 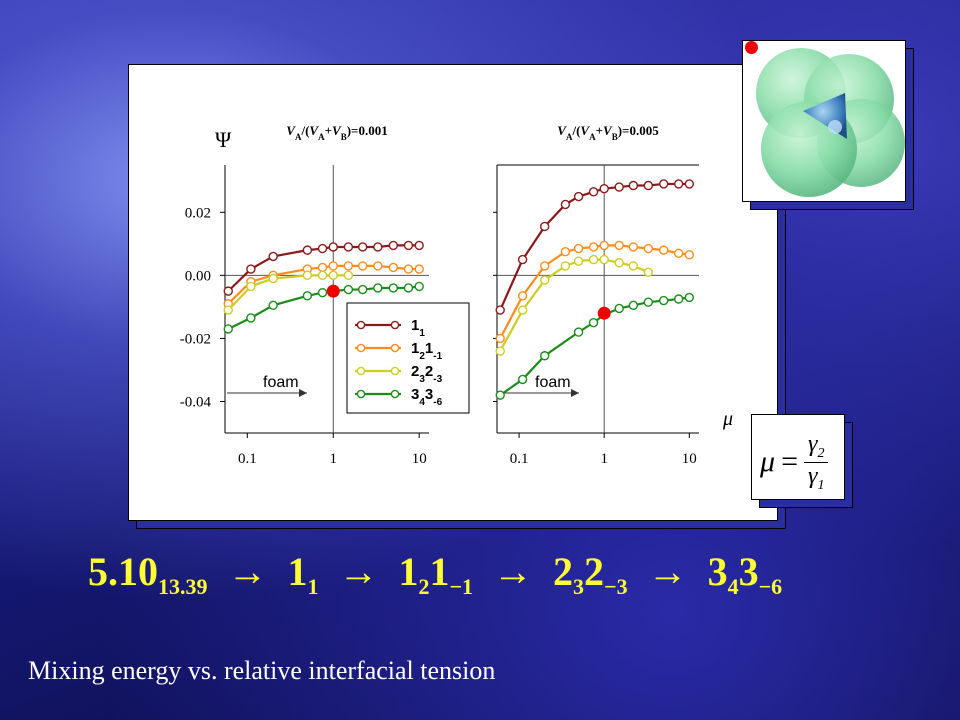 What do you see at coordinates (313, 586) in the screenshot?
I see `seq-2-sub: 1` at bounding box center [313, 586].